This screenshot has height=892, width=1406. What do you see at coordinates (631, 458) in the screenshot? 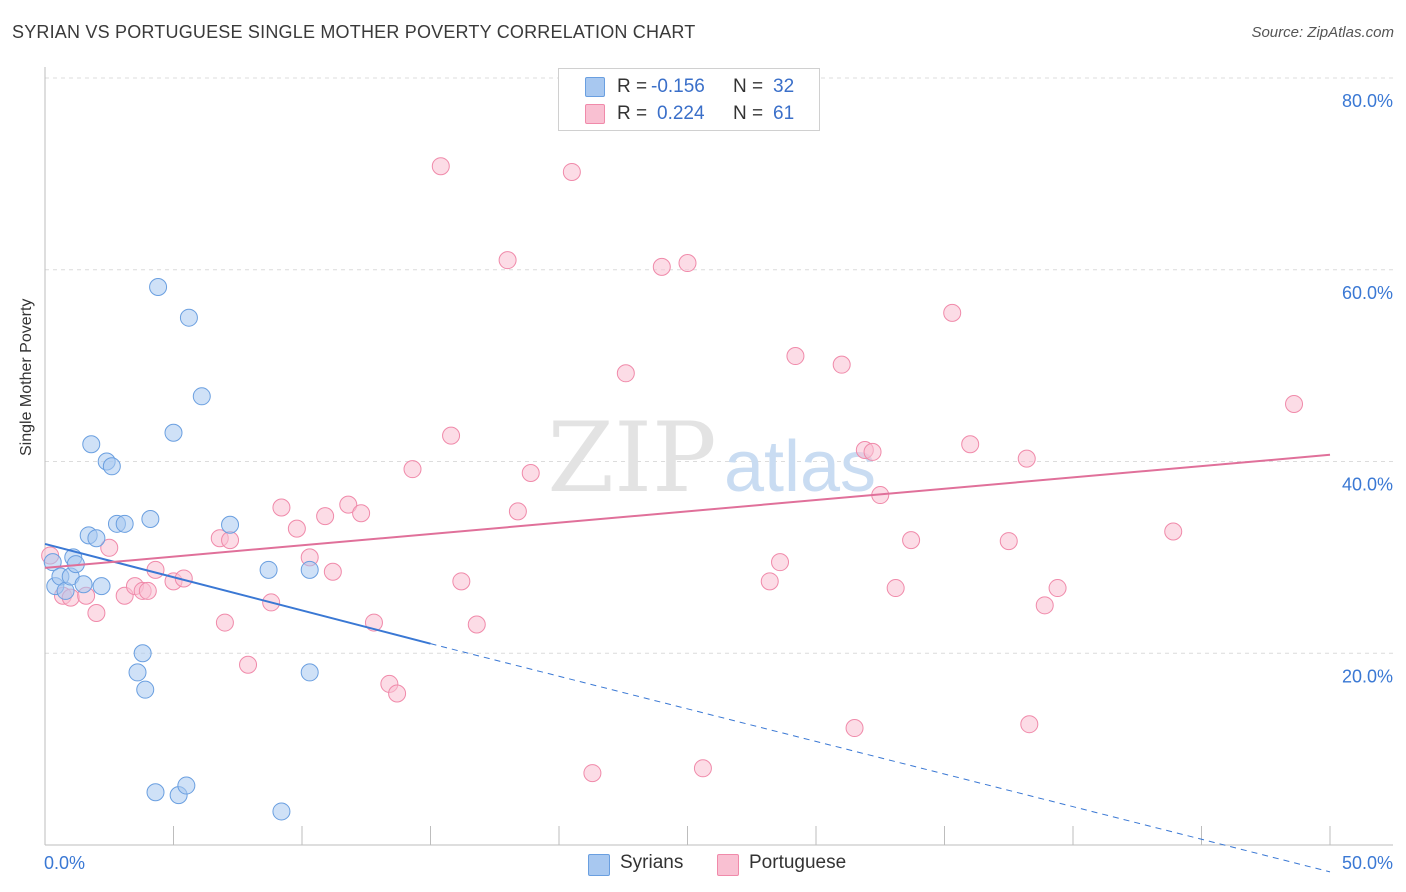
I see `watermark-zip: ZIP` at bounding box center [631, 458].